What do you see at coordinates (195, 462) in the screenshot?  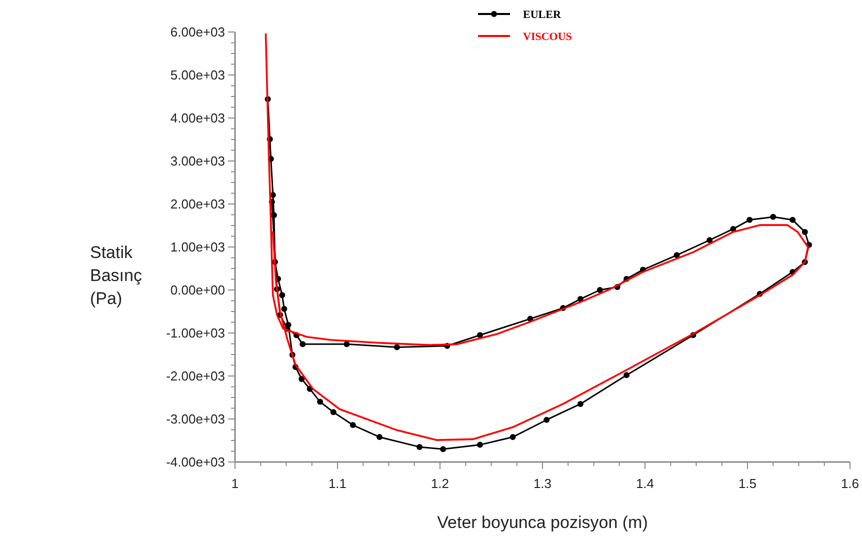 I see `y-tick-label: -4.00e+03` at bounding box center [195, 462].